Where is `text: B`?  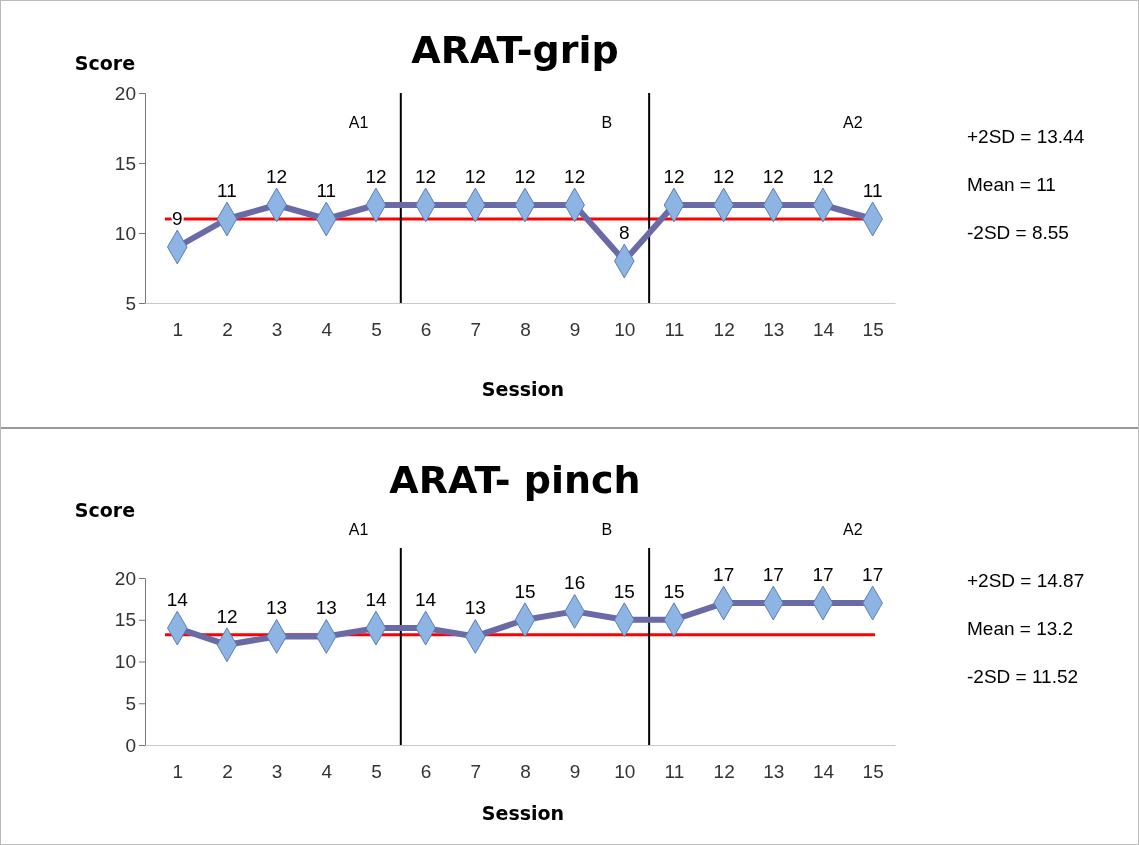 text: B is located at coordinates (607, 529).